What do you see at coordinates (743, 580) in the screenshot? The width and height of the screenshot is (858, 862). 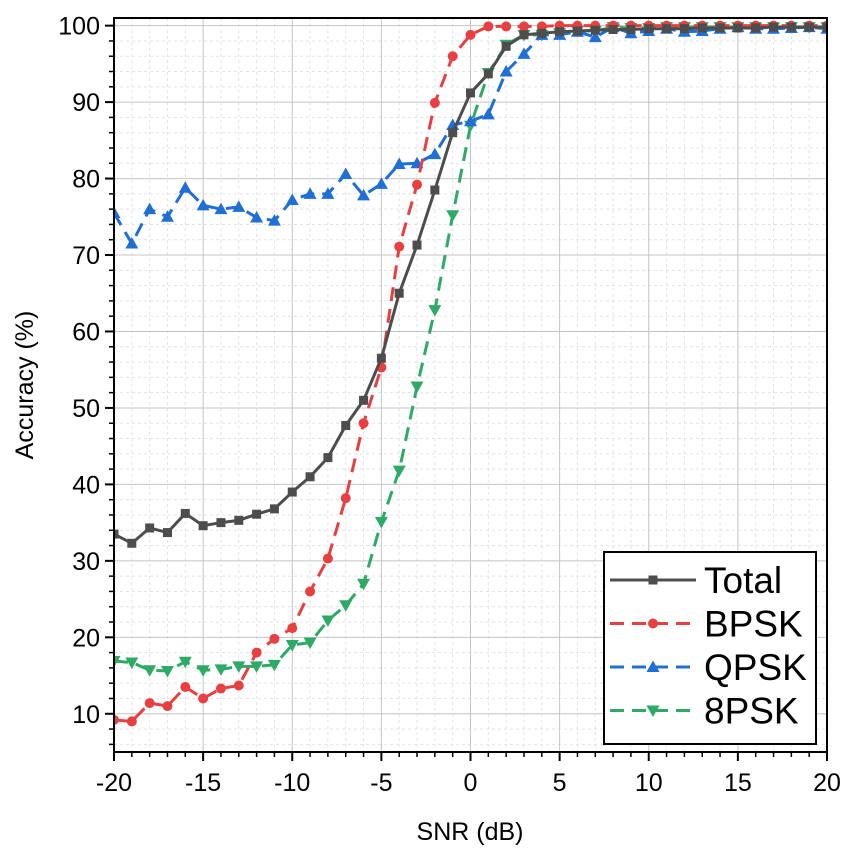 I see `legend-label-total: Total` at bounding box center [743, 580].